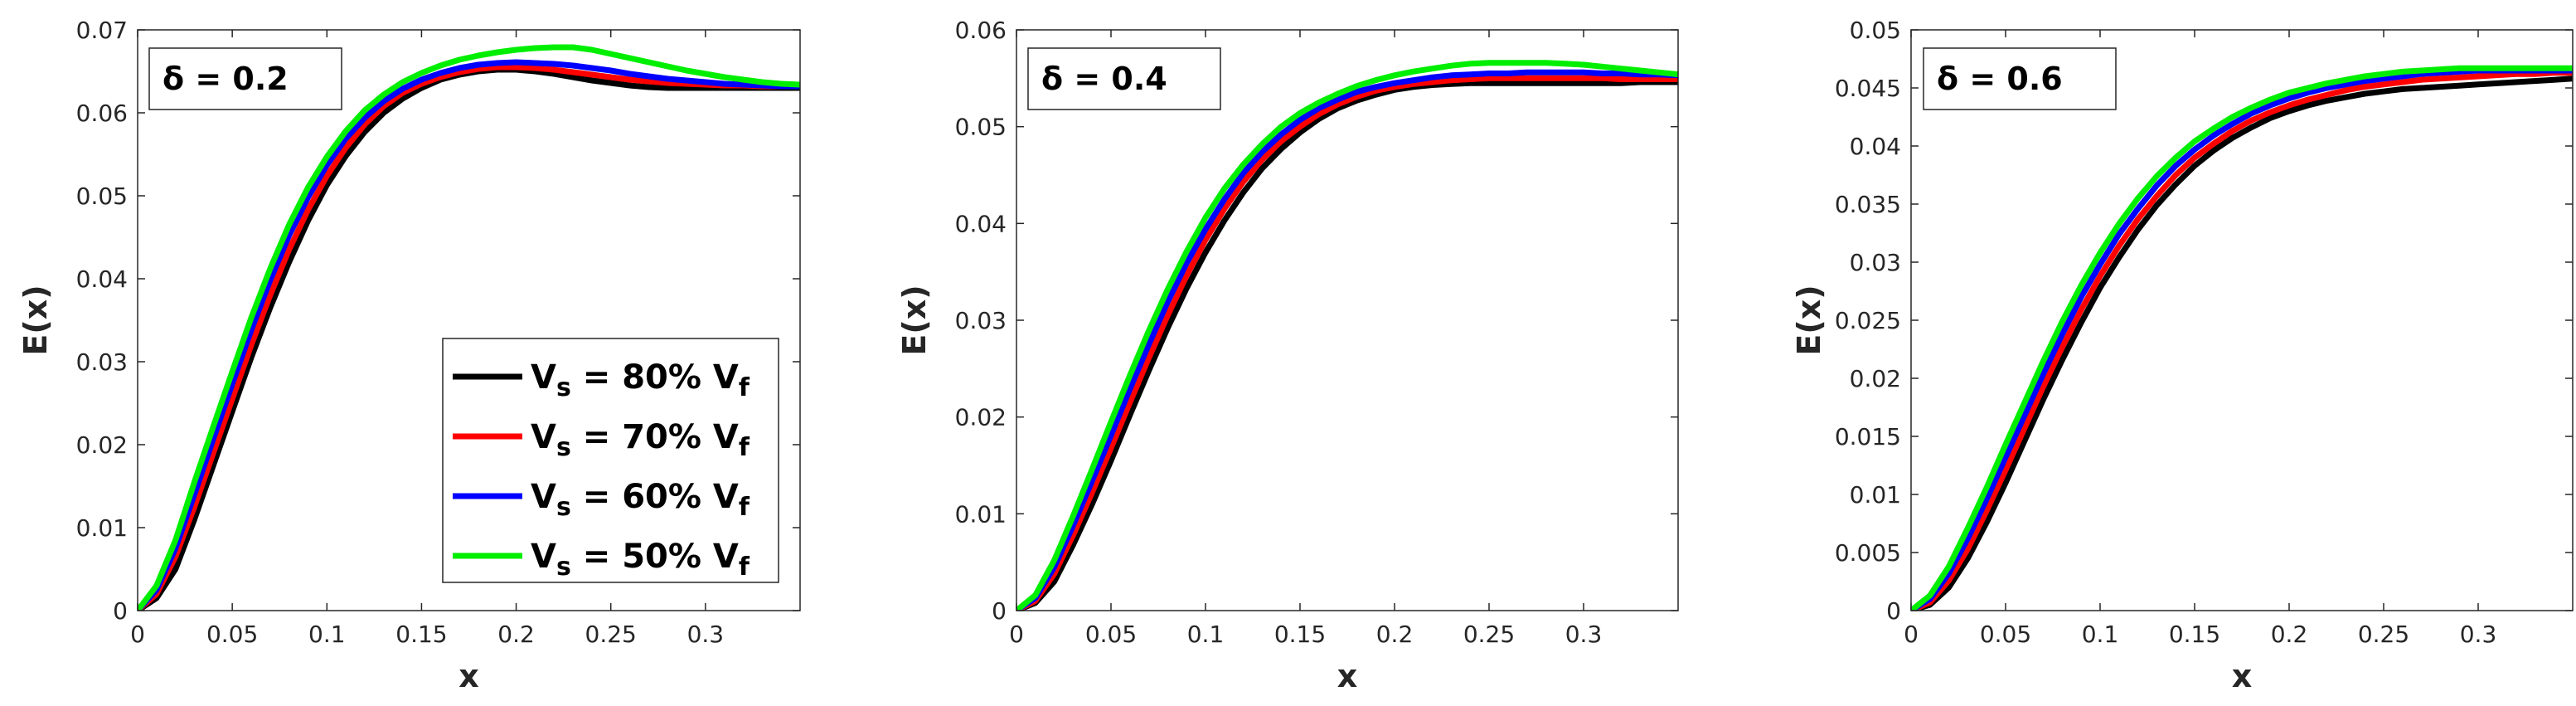  I want to click on legend-label: Vs = 70% Vf, so click(640, 440).